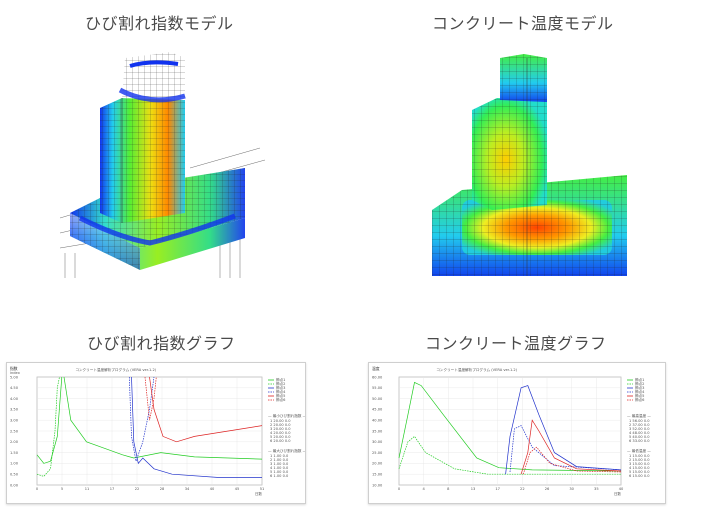 The height and width of the screenshot is (517, 707). Describe the element at coordinates (377, 399) in the screenshot. I see `y-tick-label: 50.00` at that location.